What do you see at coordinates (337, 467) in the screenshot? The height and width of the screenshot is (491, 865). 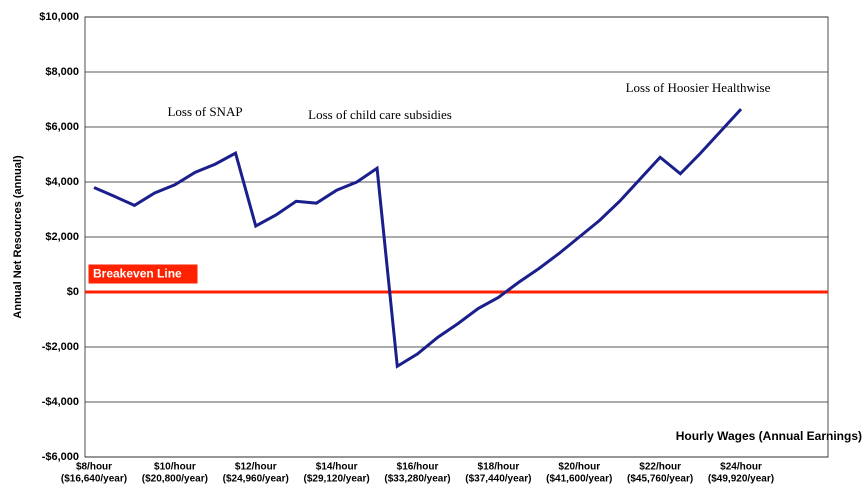 I see `x-tick-label: $14/hour` at bounding box center [337, 467].